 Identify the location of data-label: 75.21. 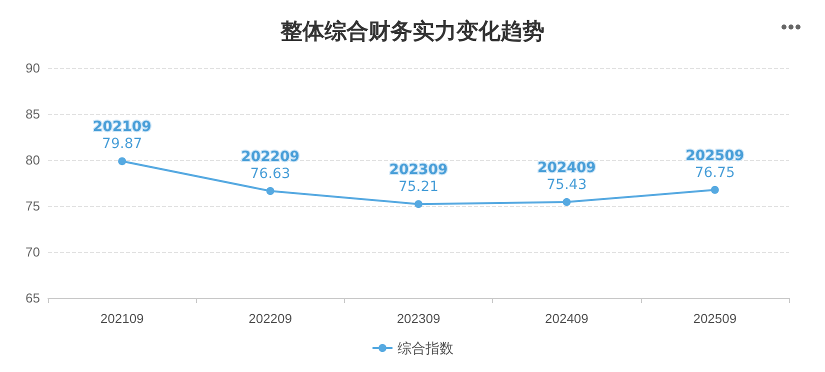
(418, 187).